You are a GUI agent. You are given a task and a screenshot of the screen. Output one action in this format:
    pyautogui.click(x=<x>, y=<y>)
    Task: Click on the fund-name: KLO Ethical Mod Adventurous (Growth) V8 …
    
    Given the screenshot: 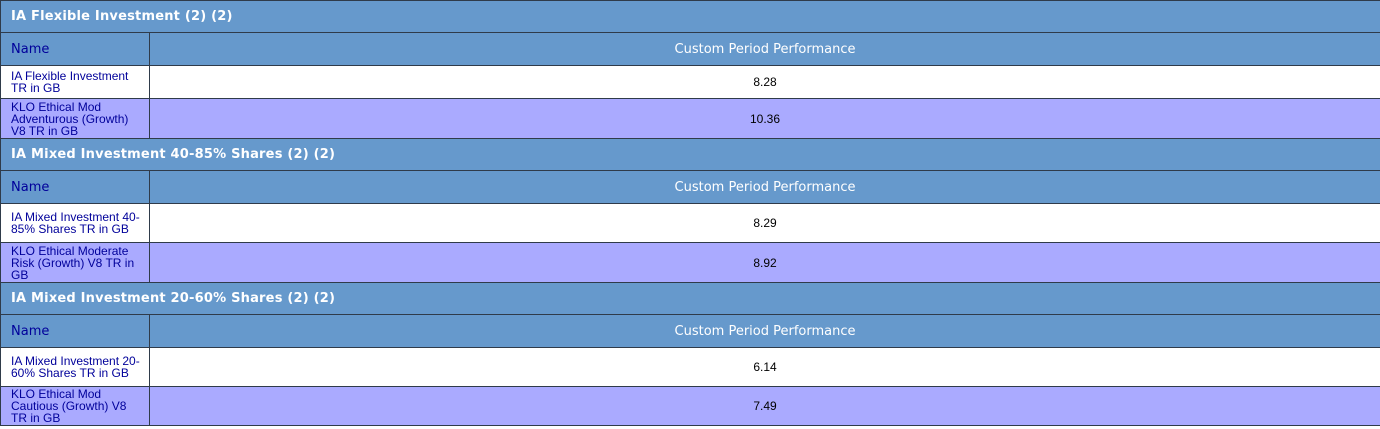 What is the action you would take?
    pyautogui.click(x=75, y=118)
    